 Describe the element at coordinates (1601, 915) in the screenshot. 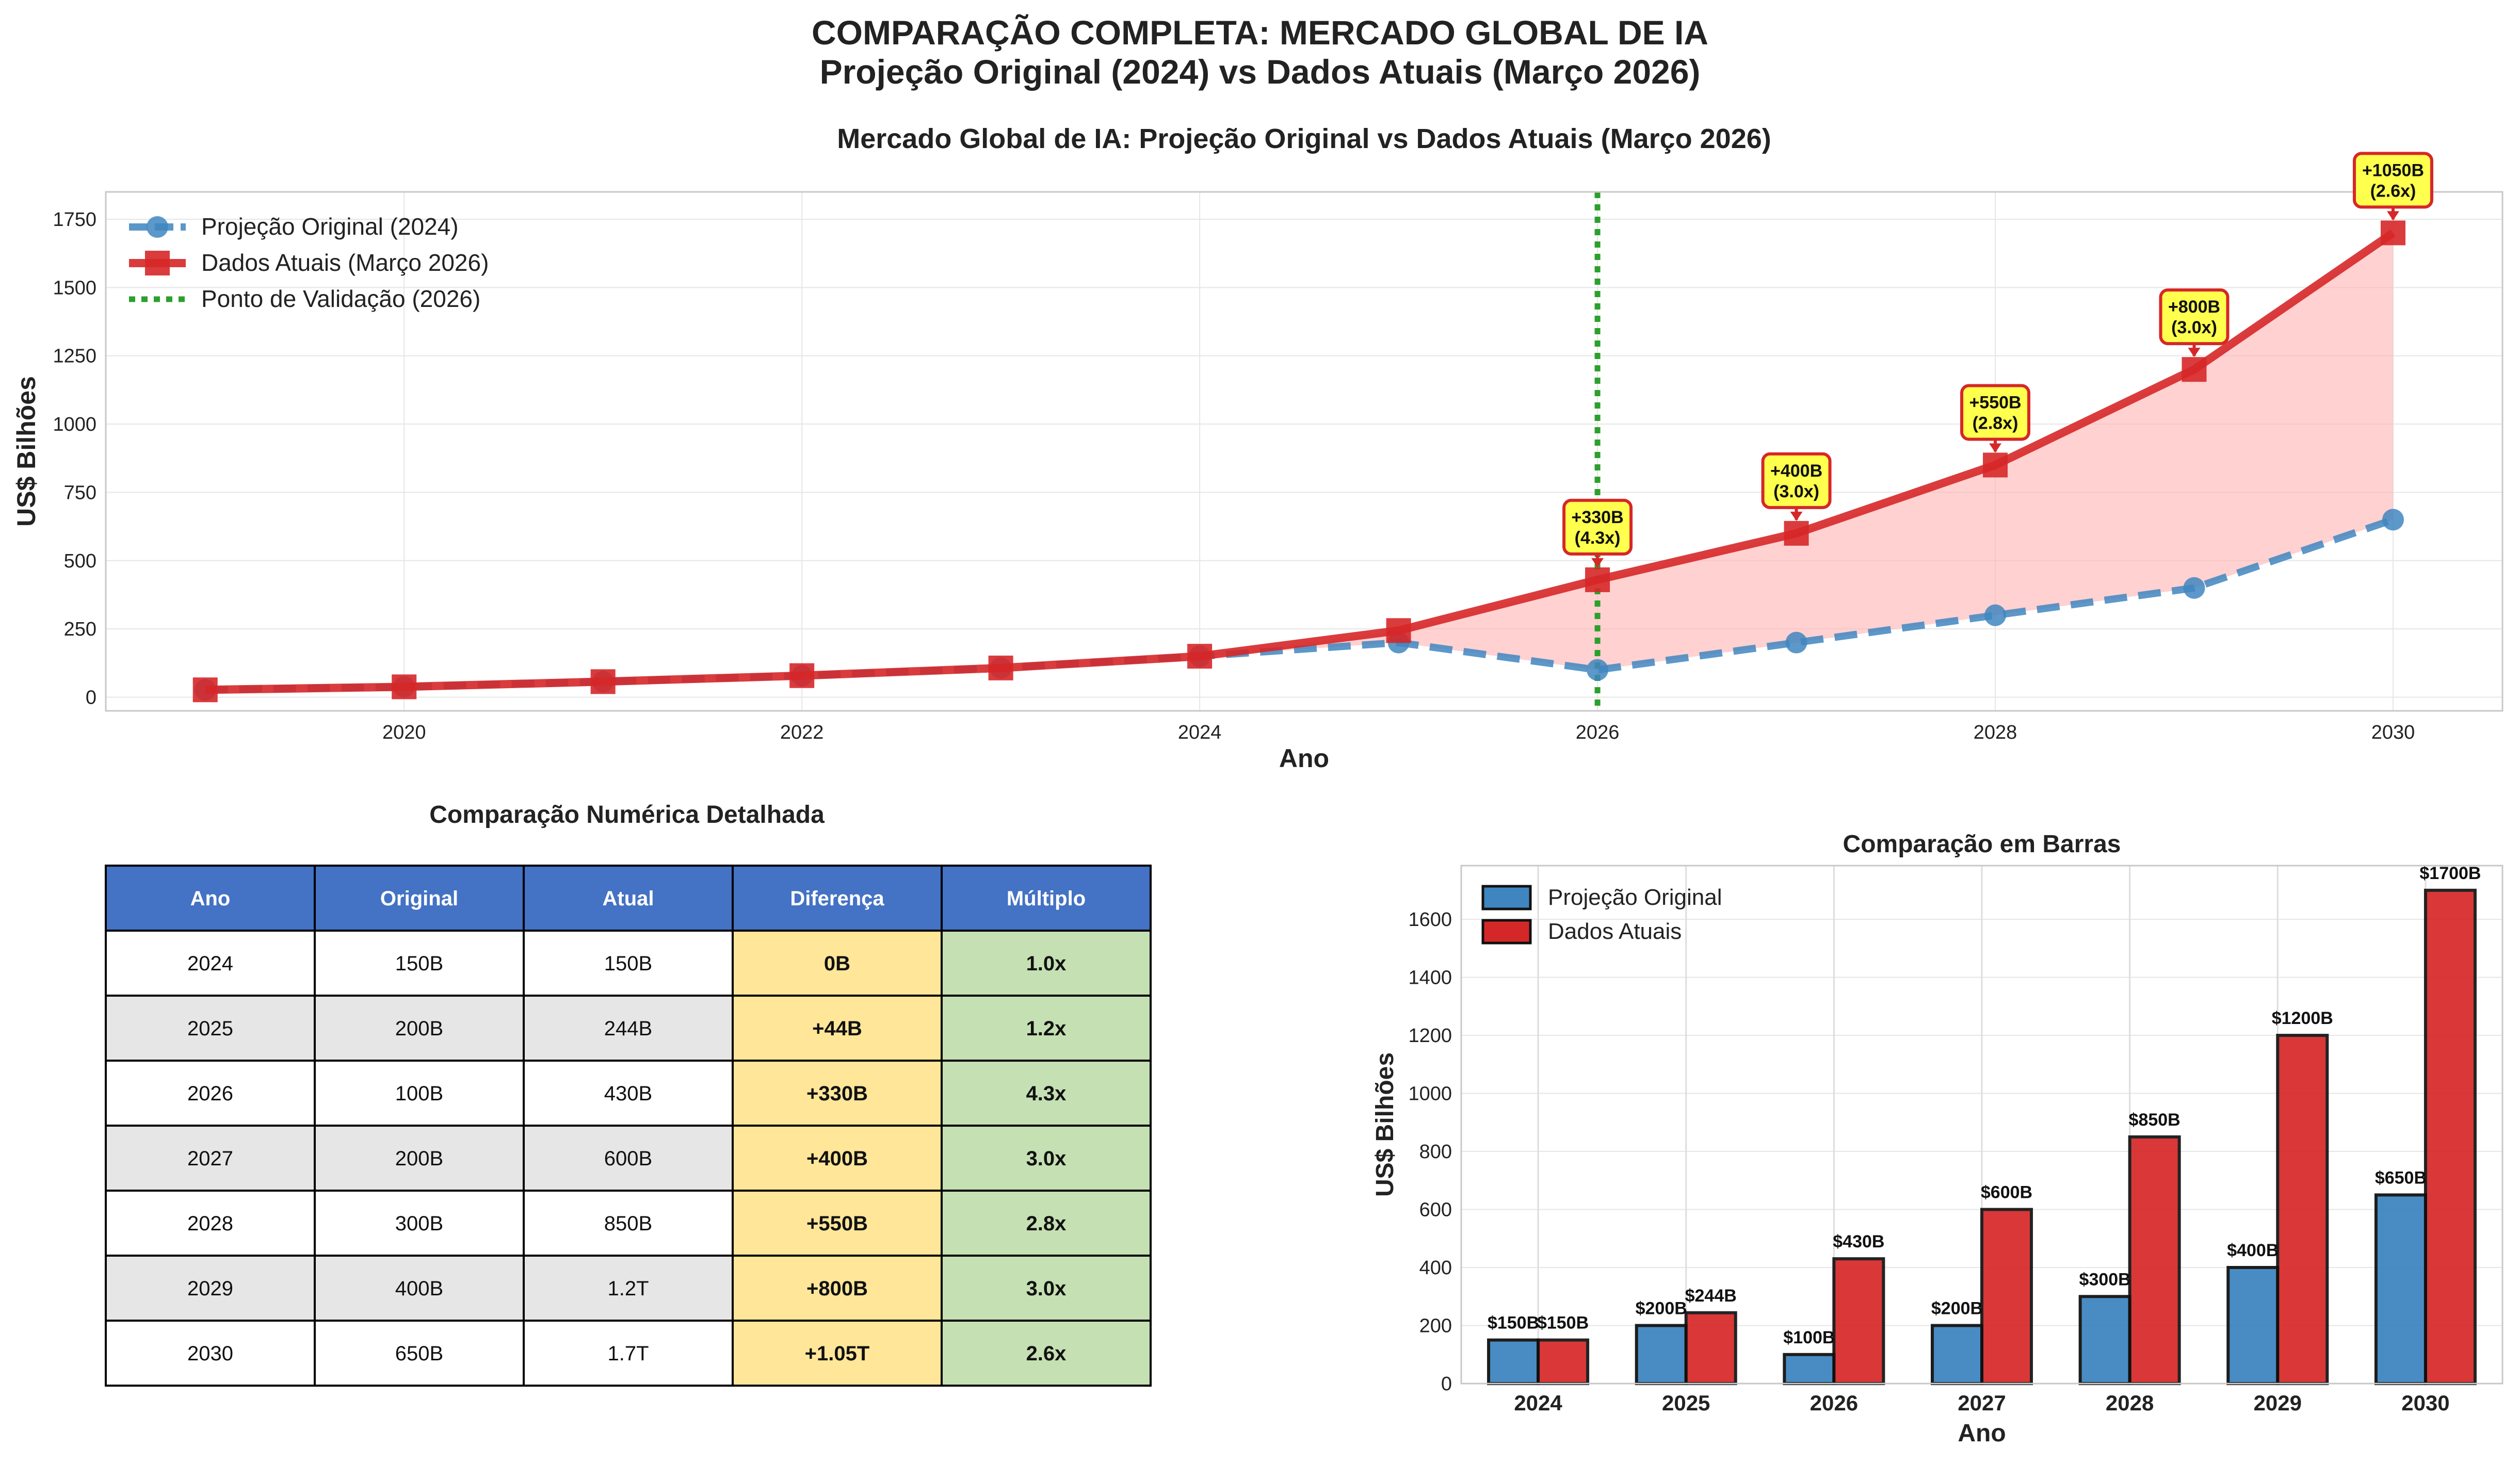

I see `bar-chart-legend: Projeção Original Dados Atuais` at that location.